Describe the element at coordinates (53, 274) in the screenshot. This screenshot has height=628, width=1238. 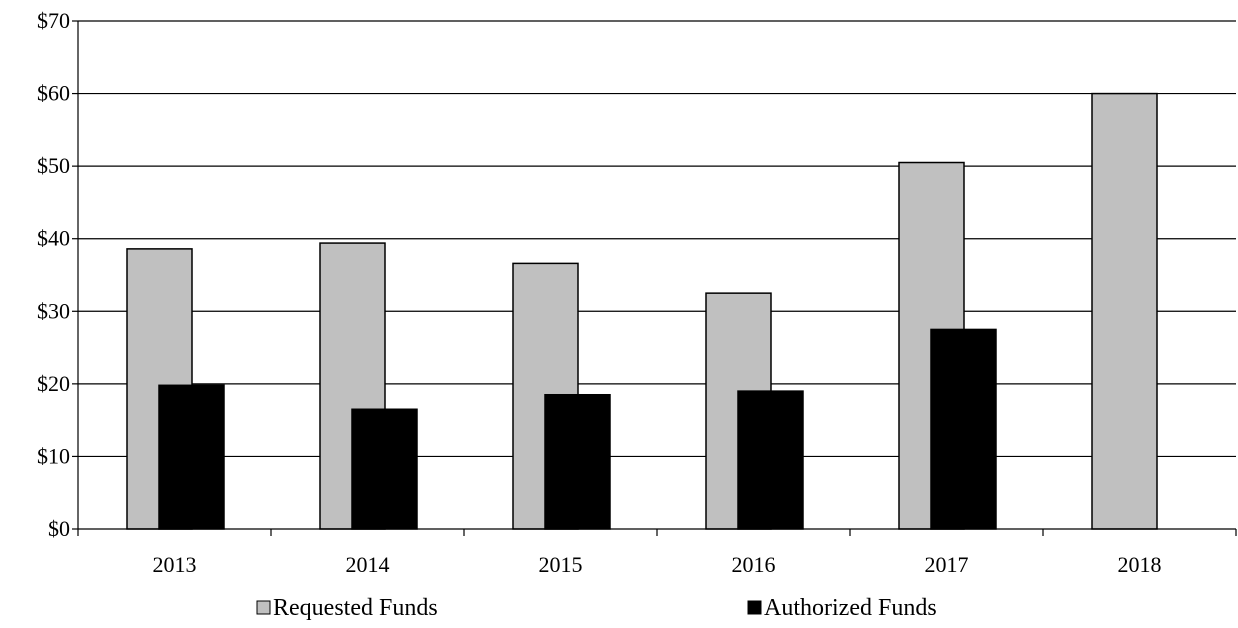
I see `y-axis-tick-labels: $0 $10 $20 $30 $40 $50 $60 $70` at that location.